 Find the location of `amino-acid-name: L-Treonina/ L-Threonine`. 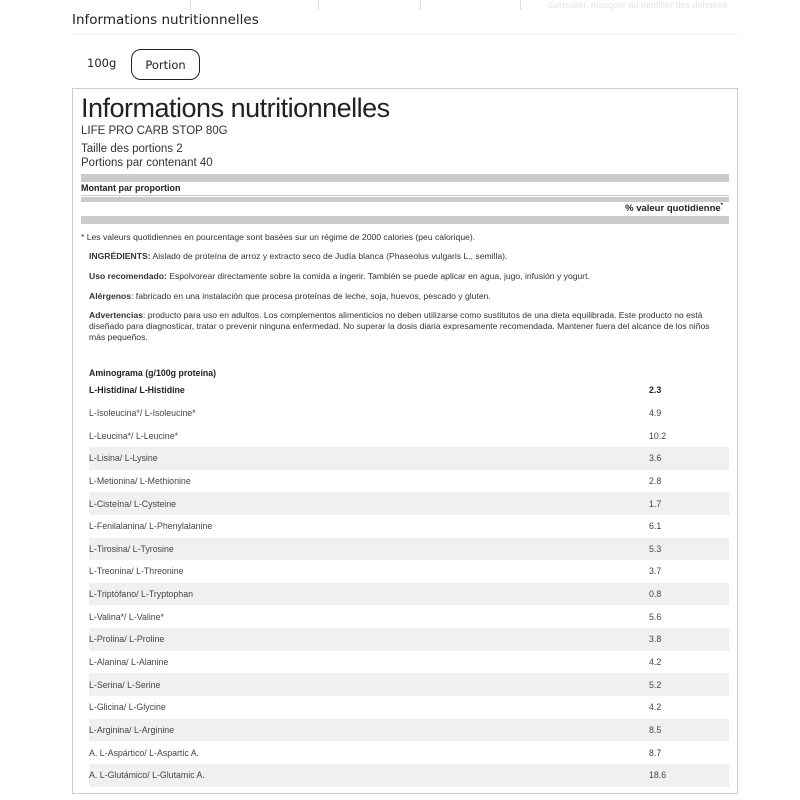

amino-acid-name: L-Treonina/ L-Threonine is located at coordinates (136, 571).